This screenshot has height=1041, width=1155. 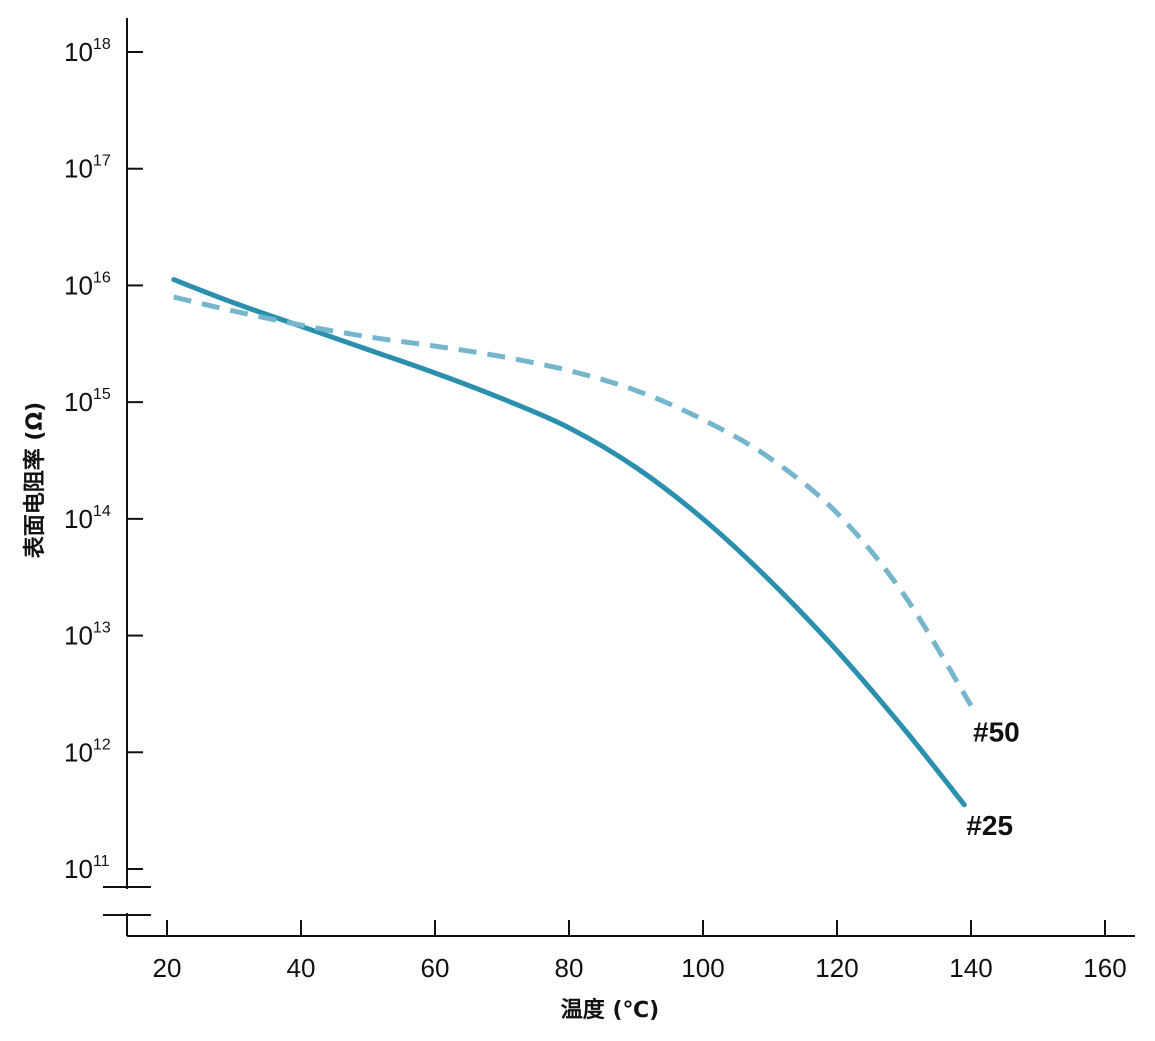 I want to click on x-tick-label: 40, so click(x=301, y=968).